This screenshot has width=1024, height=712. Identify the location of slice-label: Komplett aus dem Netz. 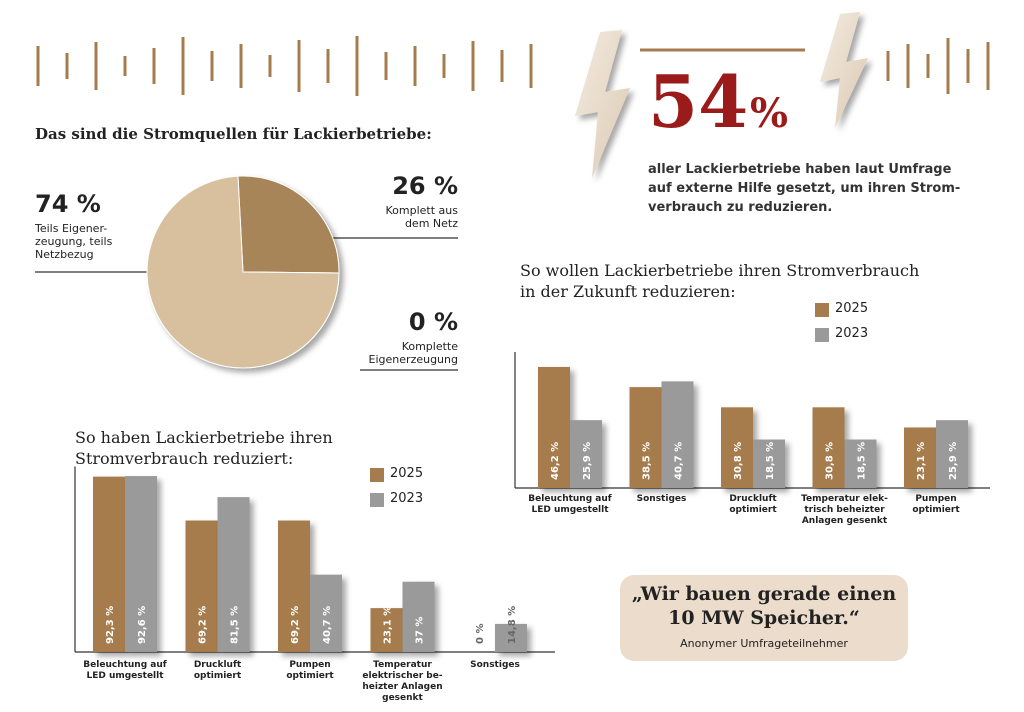
(421, 217).